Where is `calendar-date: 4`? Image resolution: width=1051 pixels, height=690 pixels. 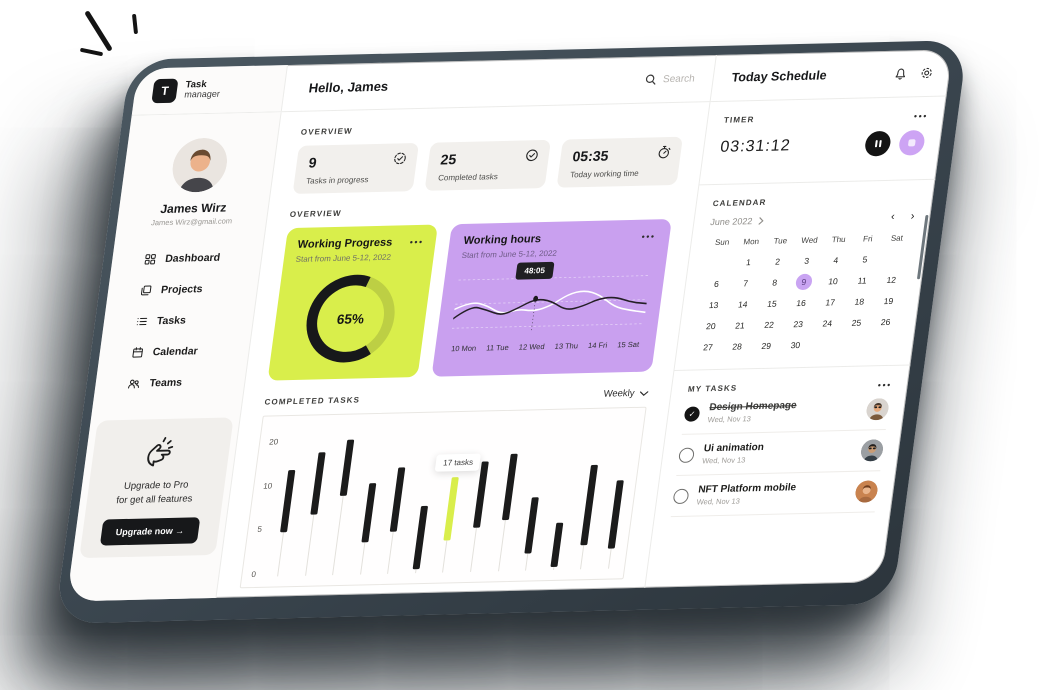
calendar-date: 4 is located at coordinates (835, 260).